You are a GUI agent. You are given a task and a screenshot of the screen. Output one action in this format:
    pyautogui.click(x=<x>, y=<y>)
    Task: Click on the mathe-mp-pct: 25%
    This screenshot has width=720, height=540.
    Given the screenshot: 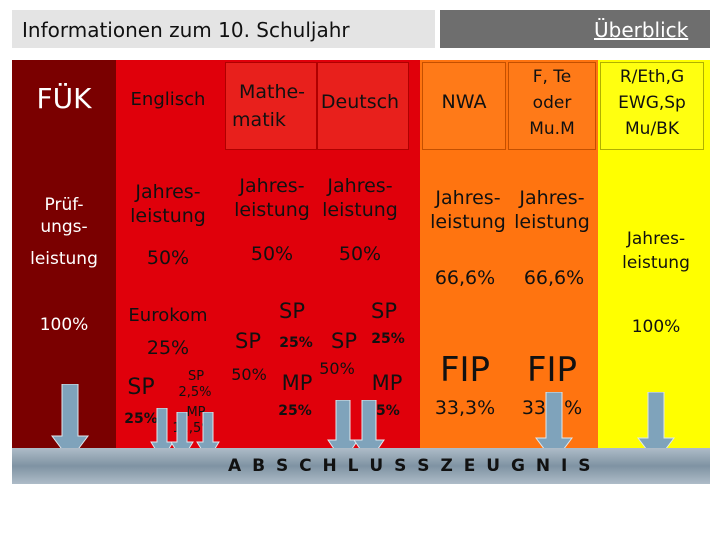 What is the action you would take?
    pyautogui.click(x=295, y=411)
    